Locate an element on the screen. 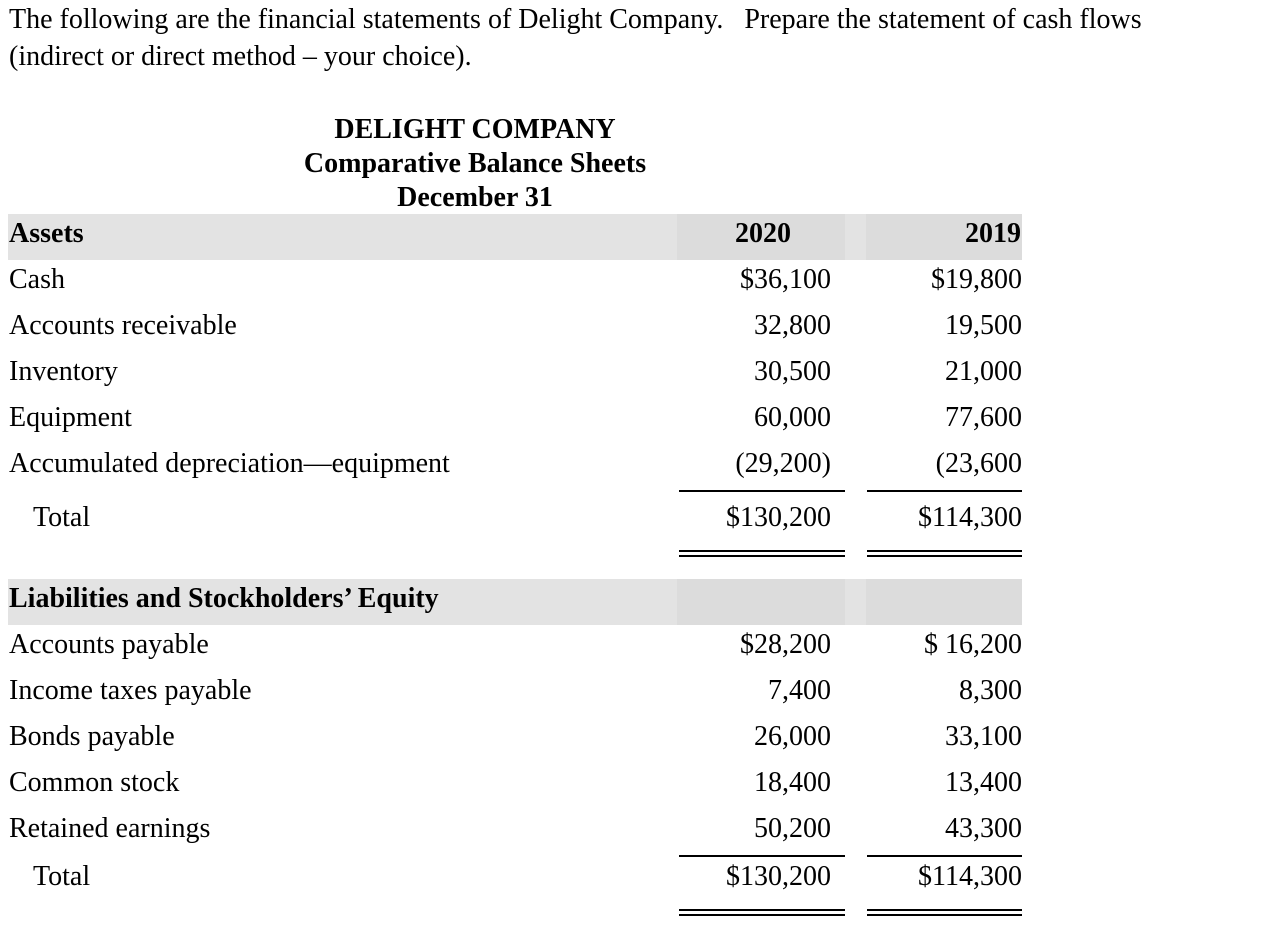 The image size is (1274, 936). amount: 13,400 is located at coordinates (983, 782).